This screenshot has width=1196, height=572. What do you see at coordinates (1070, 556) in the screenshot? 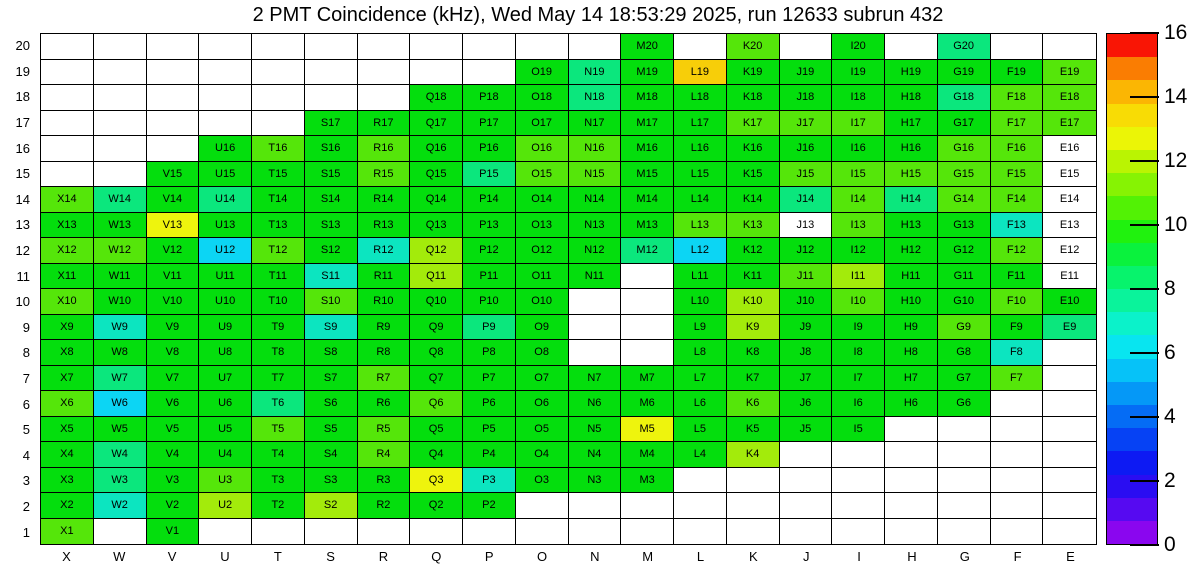
I see `col-label-E: E` at bounding box center [1070, 556].